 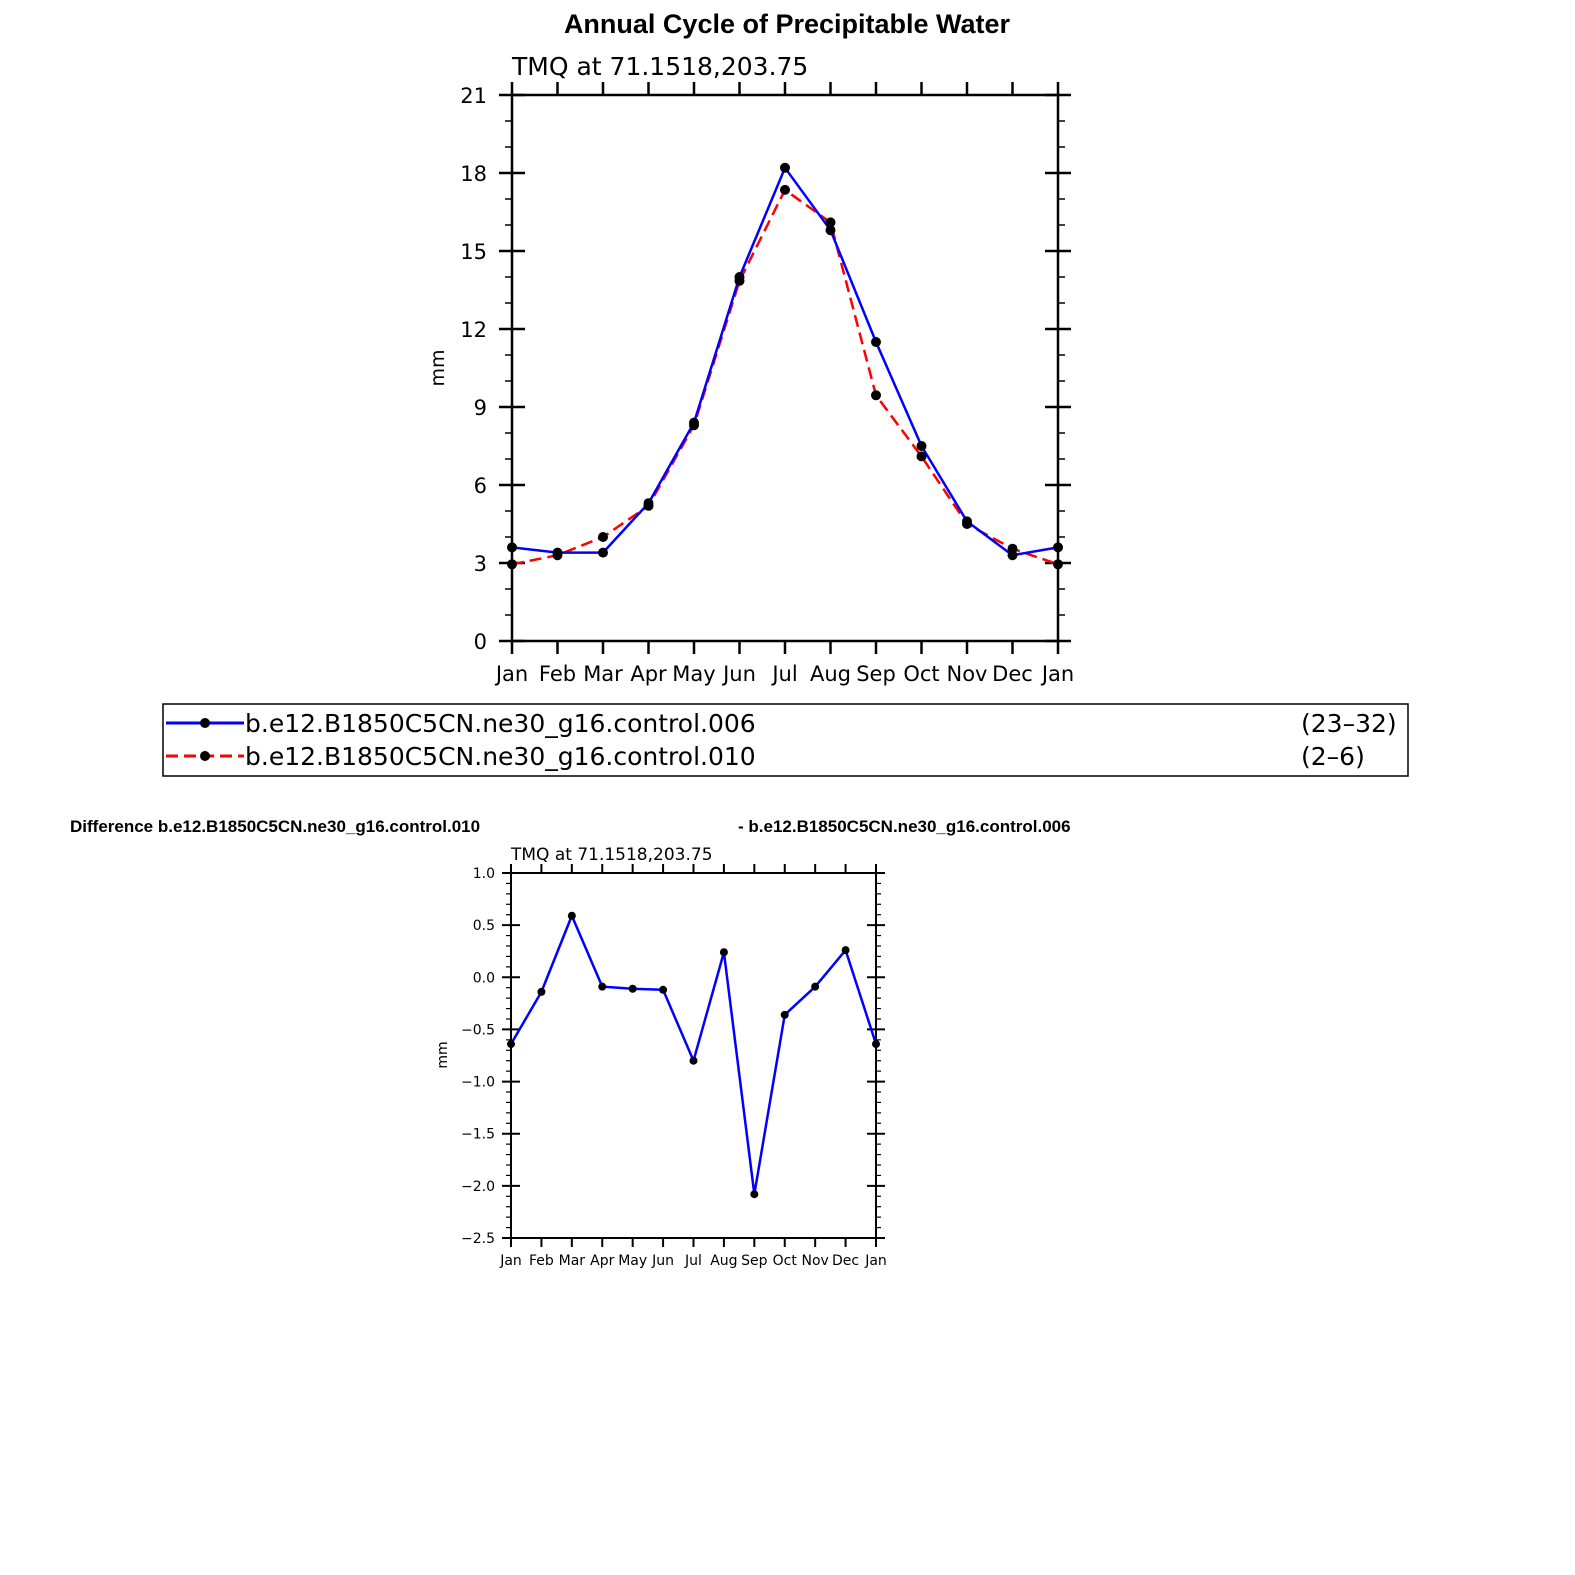 What do you see at coordinates (473, 174) in the screenshot?
I see `y-tick-label: 18` at bounding box center [473, 174].